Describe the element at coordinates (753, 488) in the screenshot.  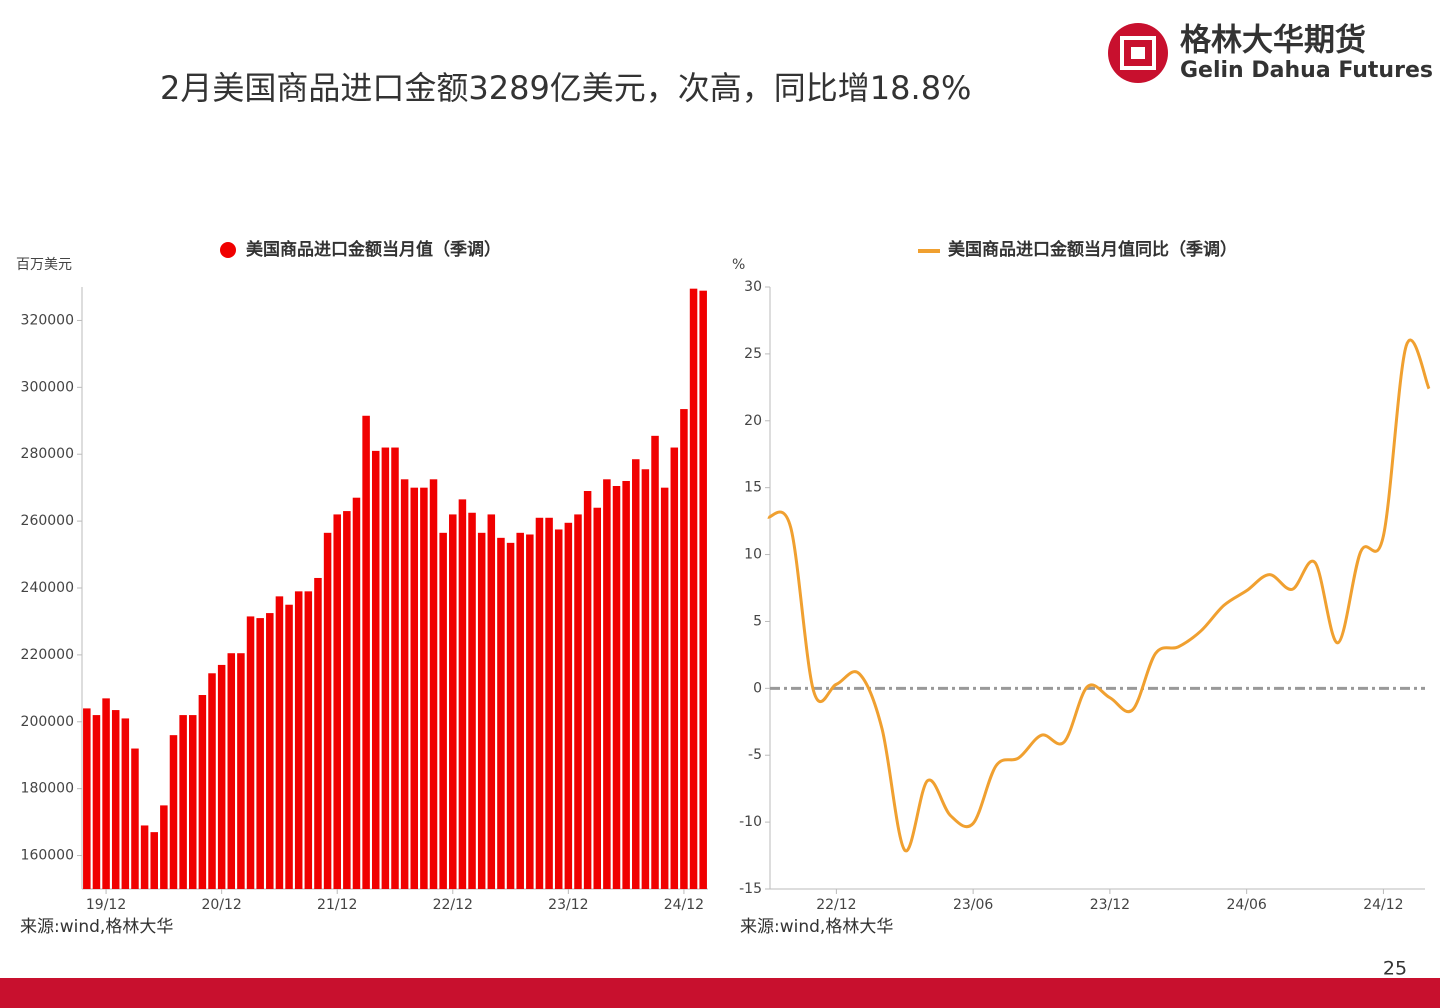
I see `y-tick-label: 15` at that location.